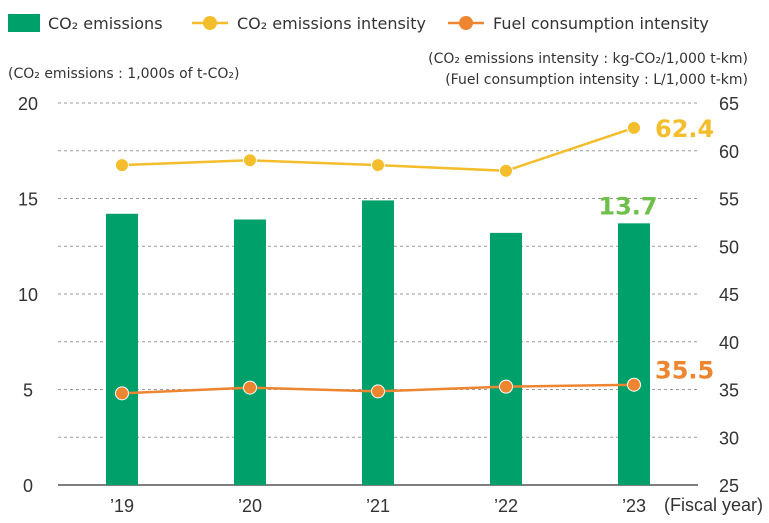 Image resolution: width=769 pixels, height=523 pixels. I want to click on right-tick-label: 50, so click(729, 247).